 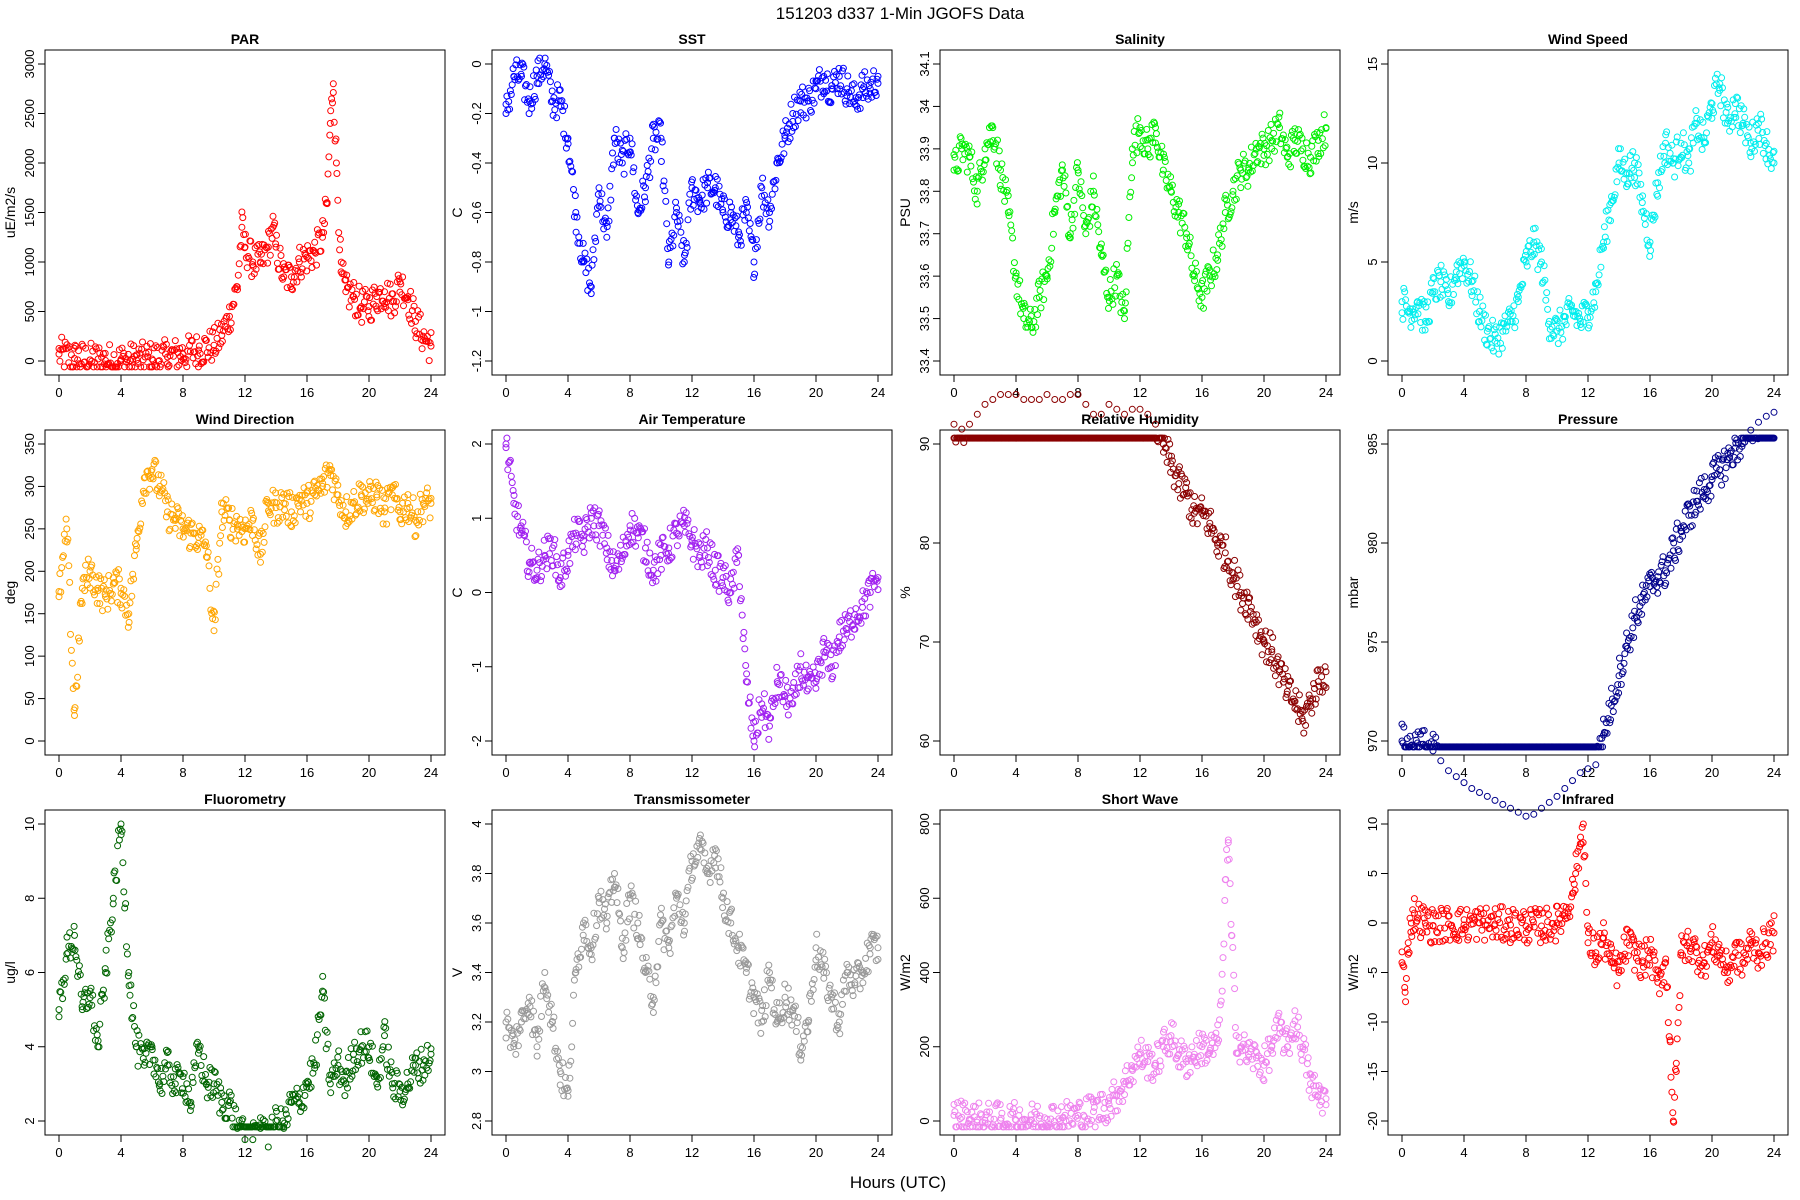 I want to click on y-tick-label: 34, so click(x=924, y=106).